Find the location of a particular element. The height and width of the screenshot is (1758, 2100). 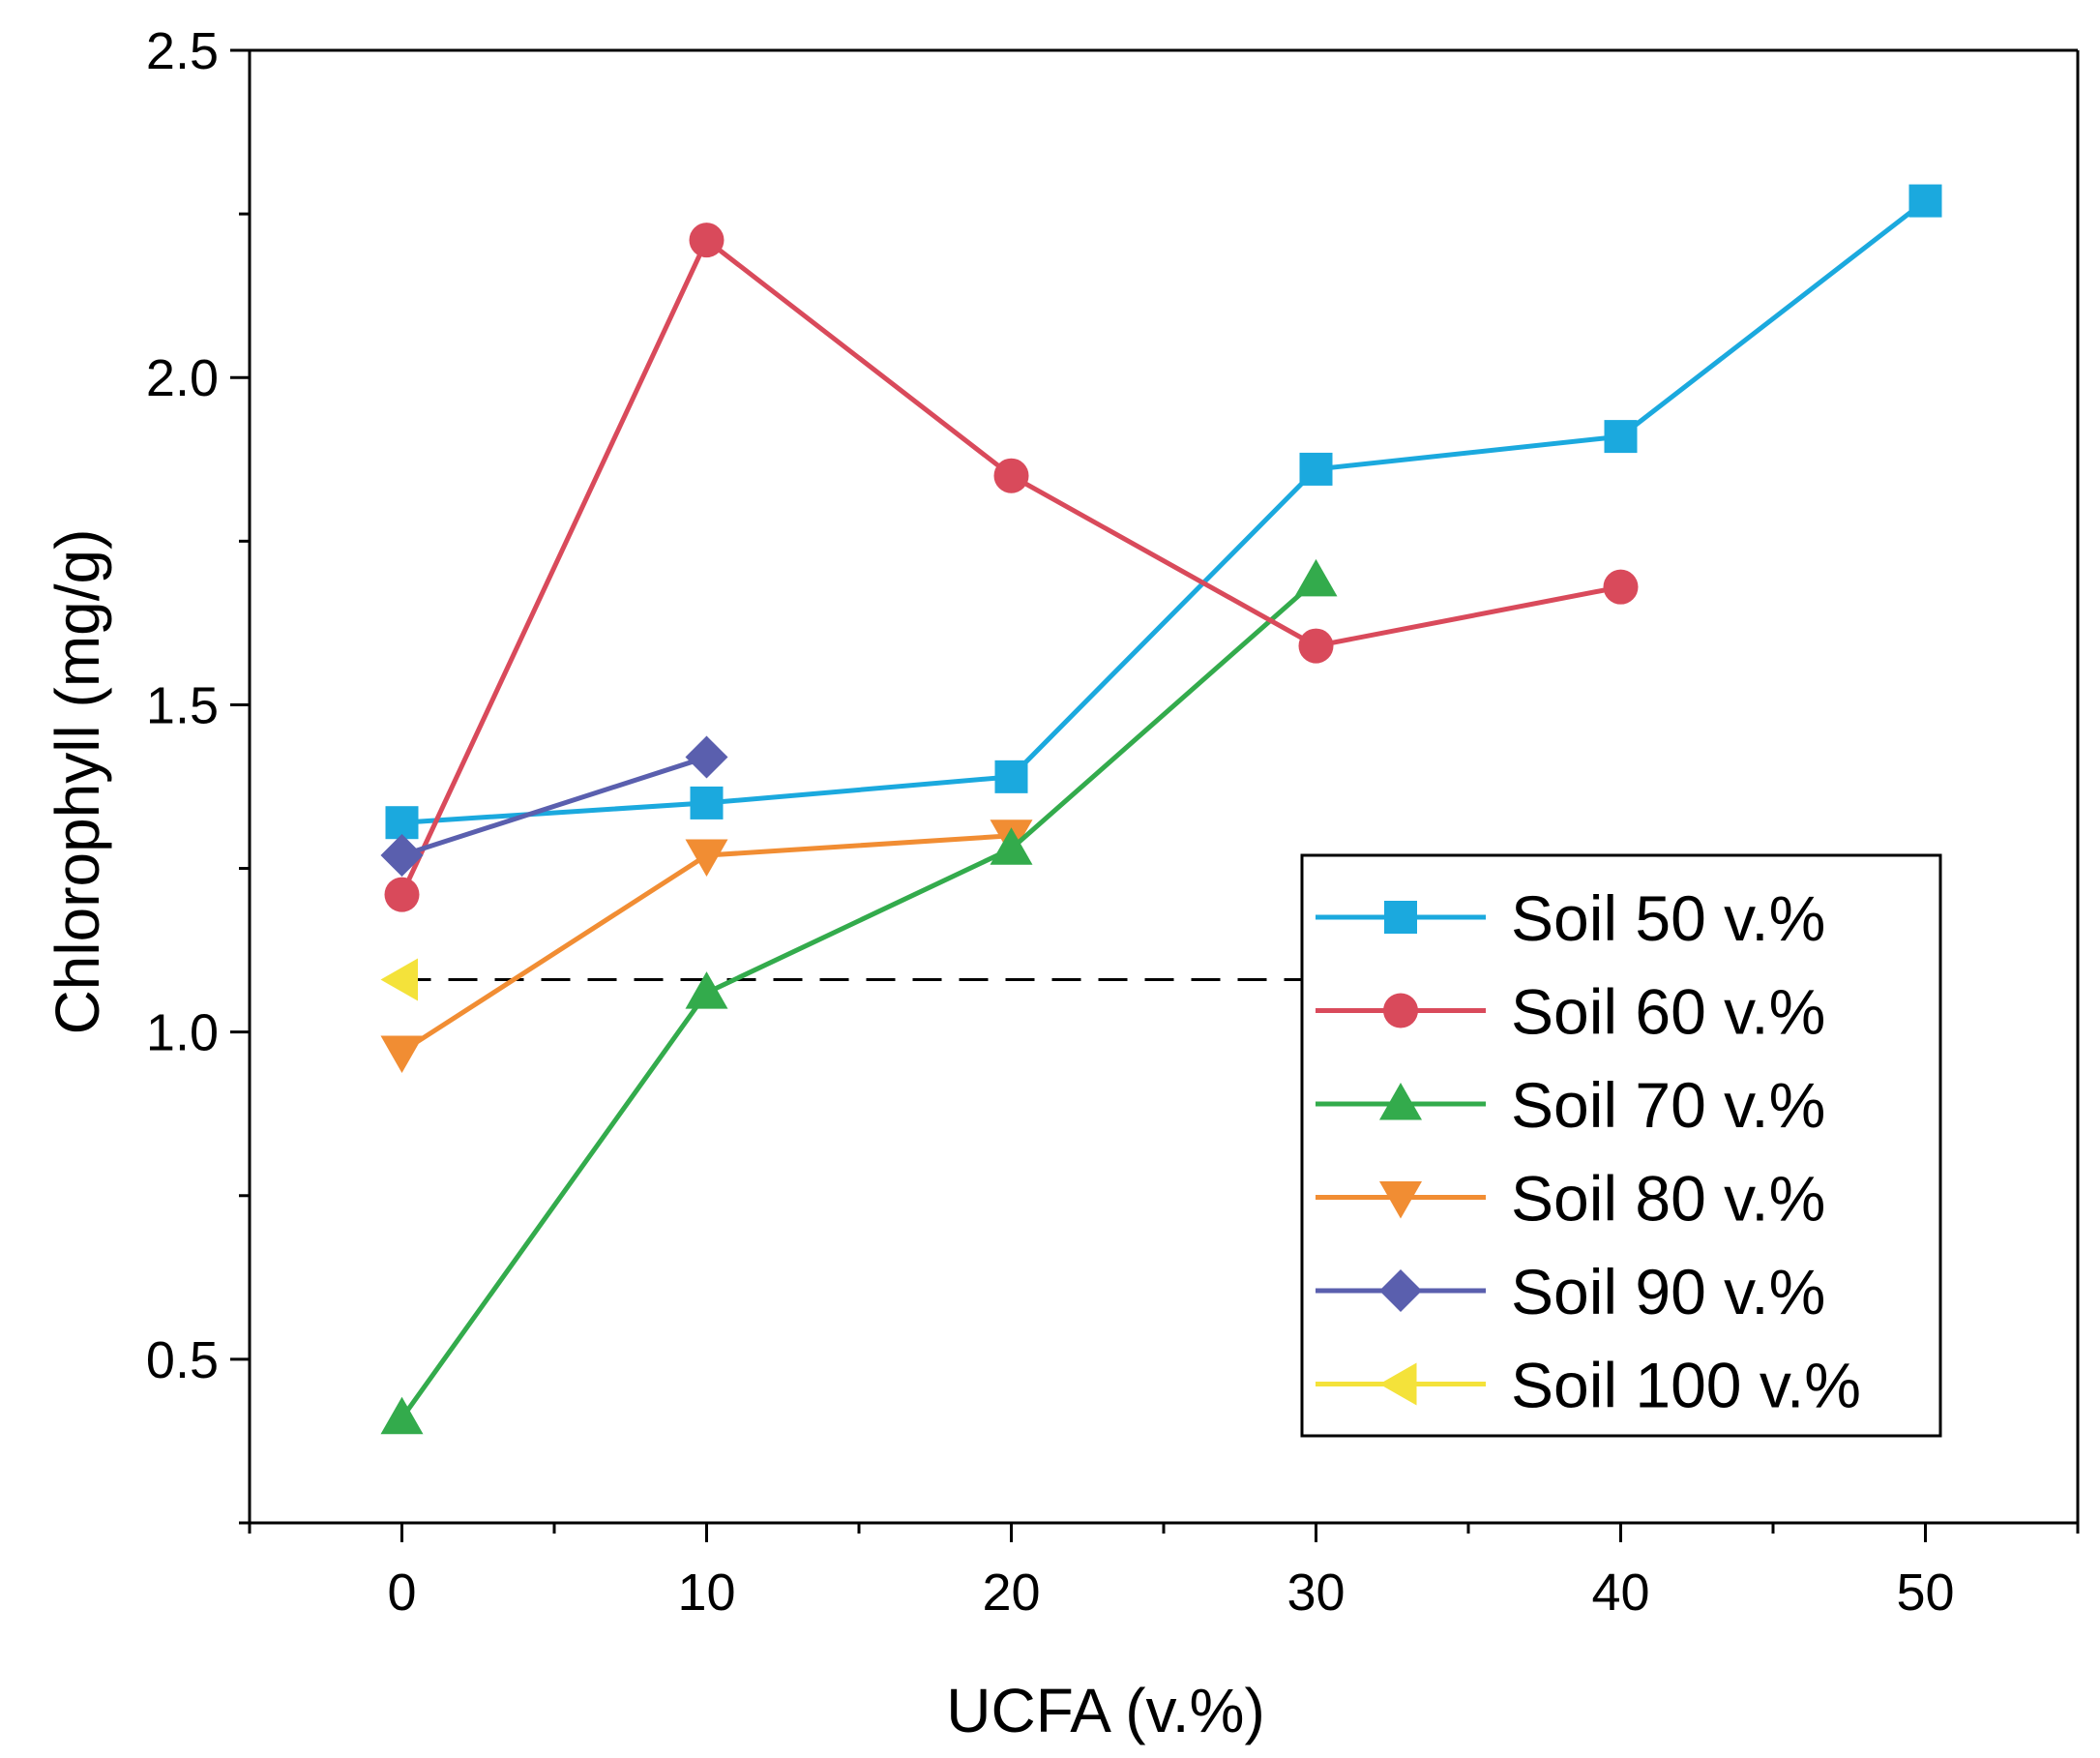

y-tick-label: 0.5 is located at coordinates (182, 1360).